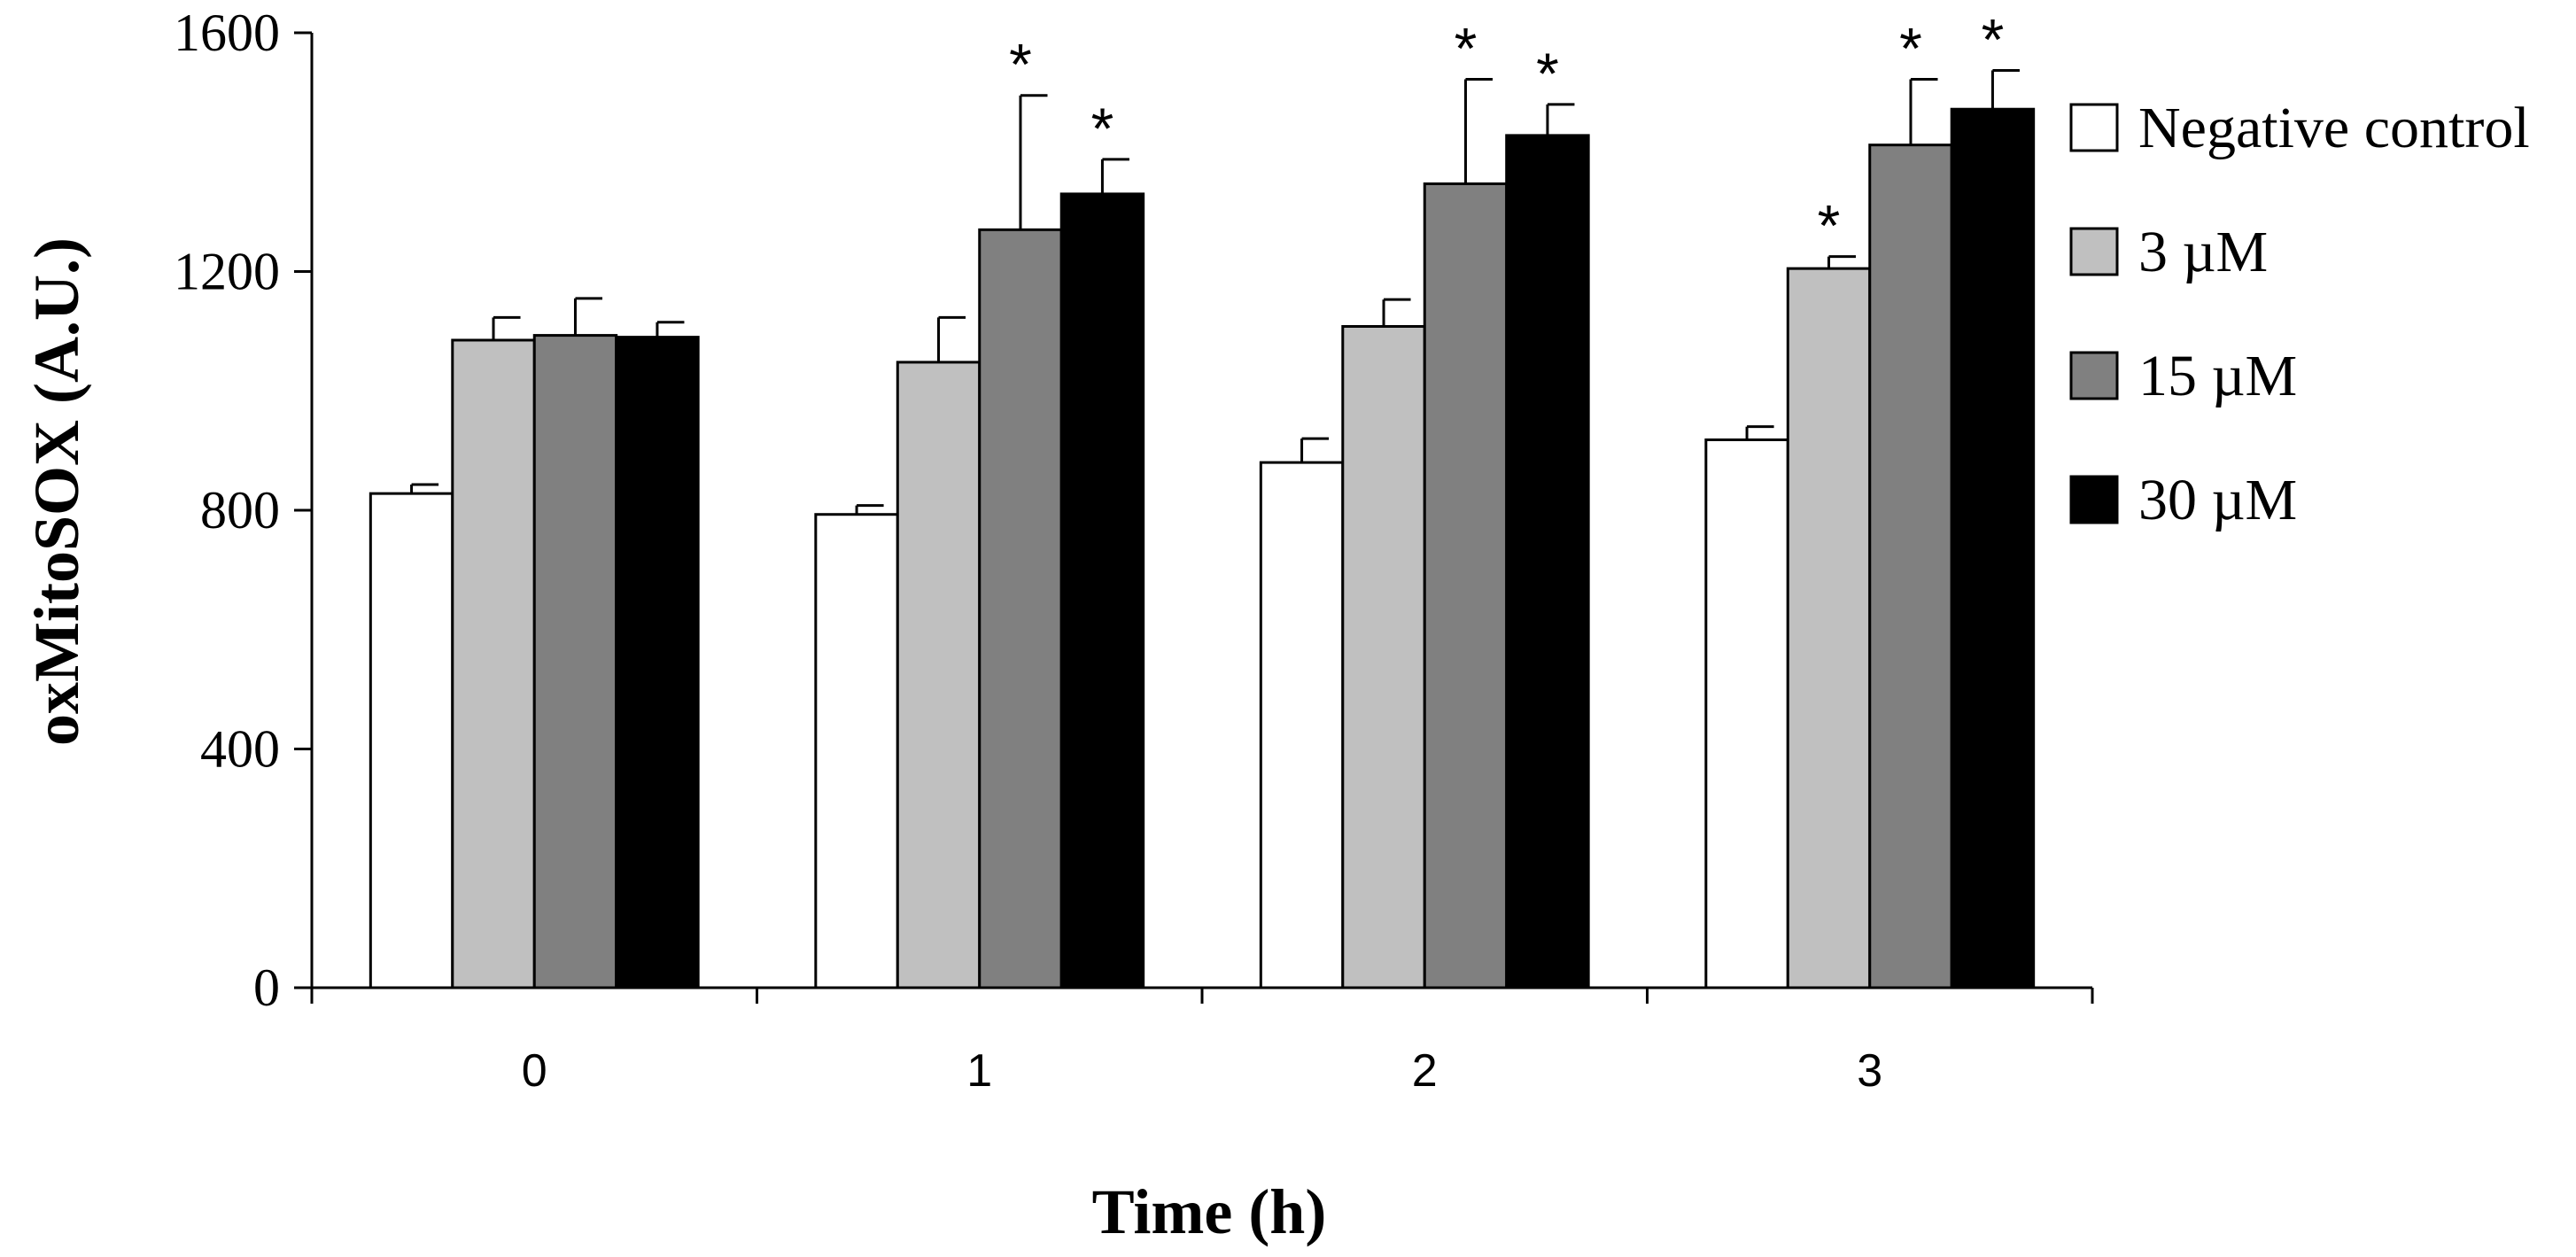 The height and width of the screenshot is (1257, 2576). I want to click on significance-star-3-3: *, so click(1993, 39).